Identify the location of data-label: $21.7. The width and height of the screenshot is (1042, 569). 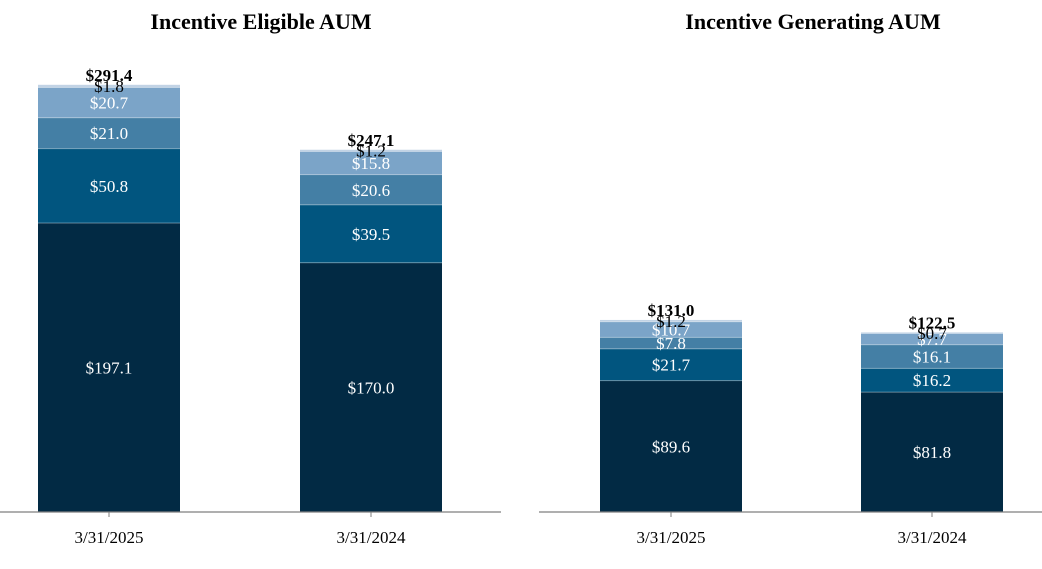
(671, 365).